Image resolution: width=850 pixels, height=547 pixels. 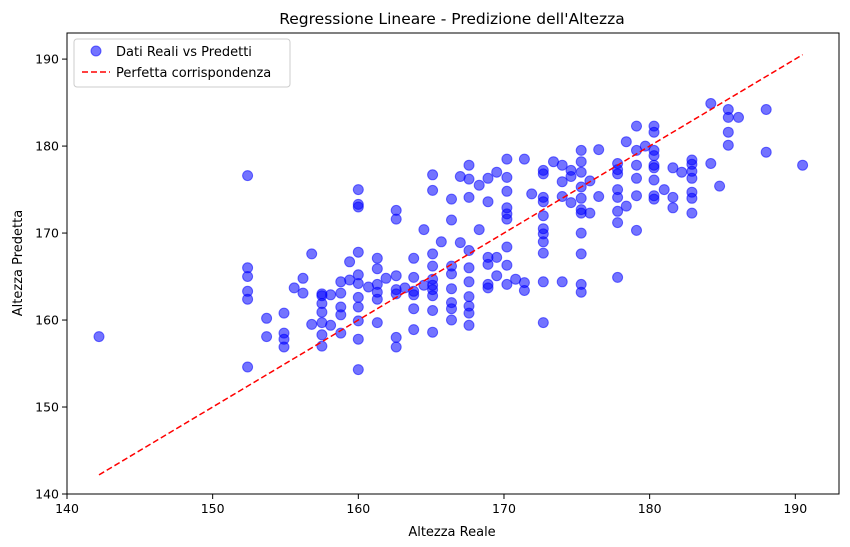 What do you see at coordinates (67, 508) in the screenshot?
I see `x-tick-label: 140` at bounding box center [67, 508].